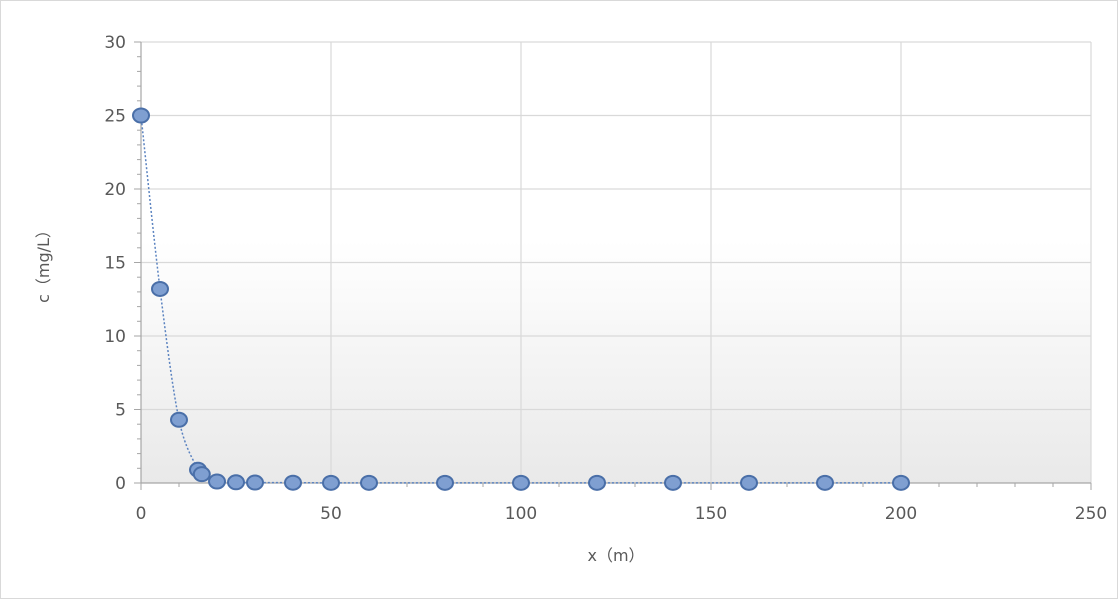  Describe the element at coordinates (615, 555) in the screenshot. I see `x-axis-title: x（m）` at that location.